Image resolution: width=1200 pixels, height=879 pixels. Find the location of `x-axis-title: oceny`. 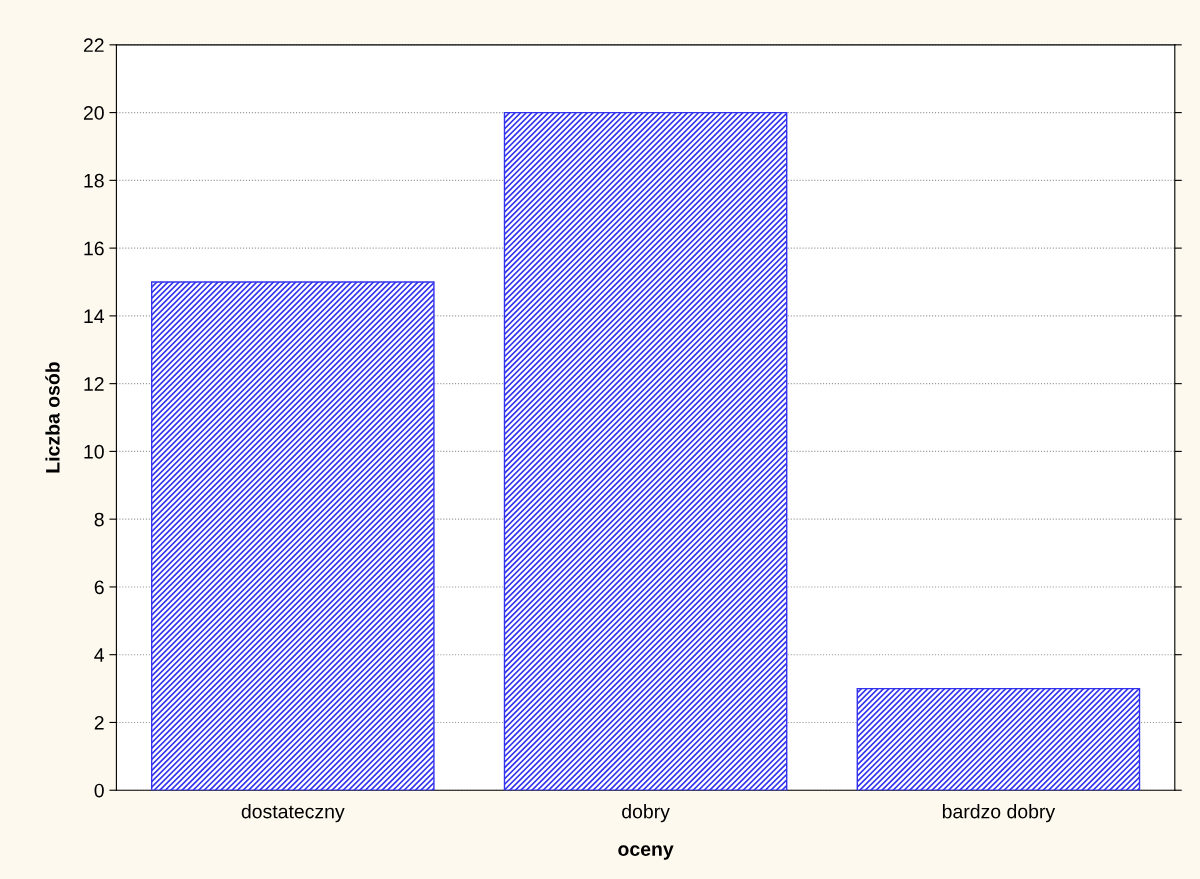

x-axis-title: oceny is located at coordinates (646, 852).